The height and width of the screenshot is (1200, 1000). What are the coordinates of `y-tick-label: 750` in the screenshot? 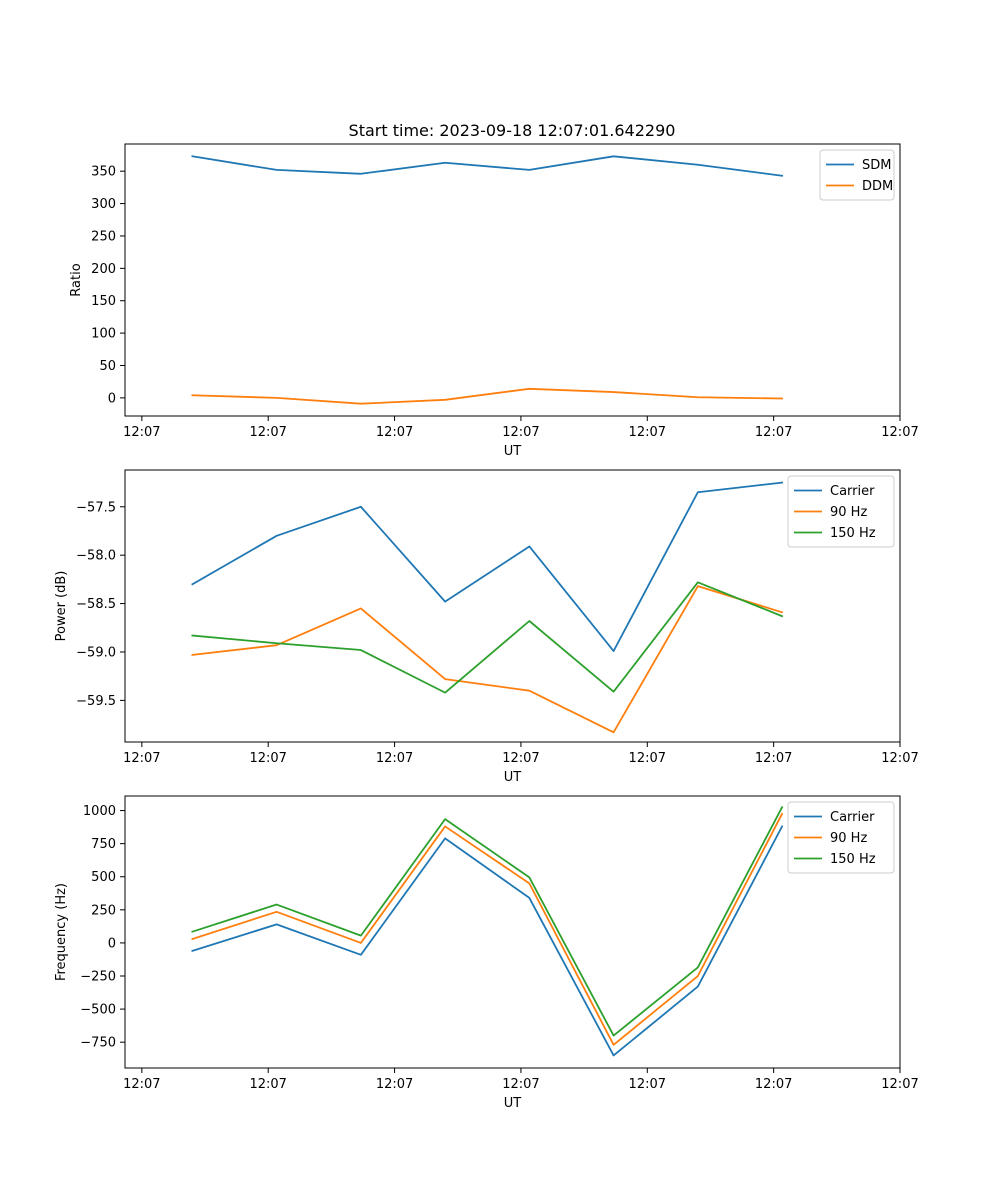 It's located at (103, 844).